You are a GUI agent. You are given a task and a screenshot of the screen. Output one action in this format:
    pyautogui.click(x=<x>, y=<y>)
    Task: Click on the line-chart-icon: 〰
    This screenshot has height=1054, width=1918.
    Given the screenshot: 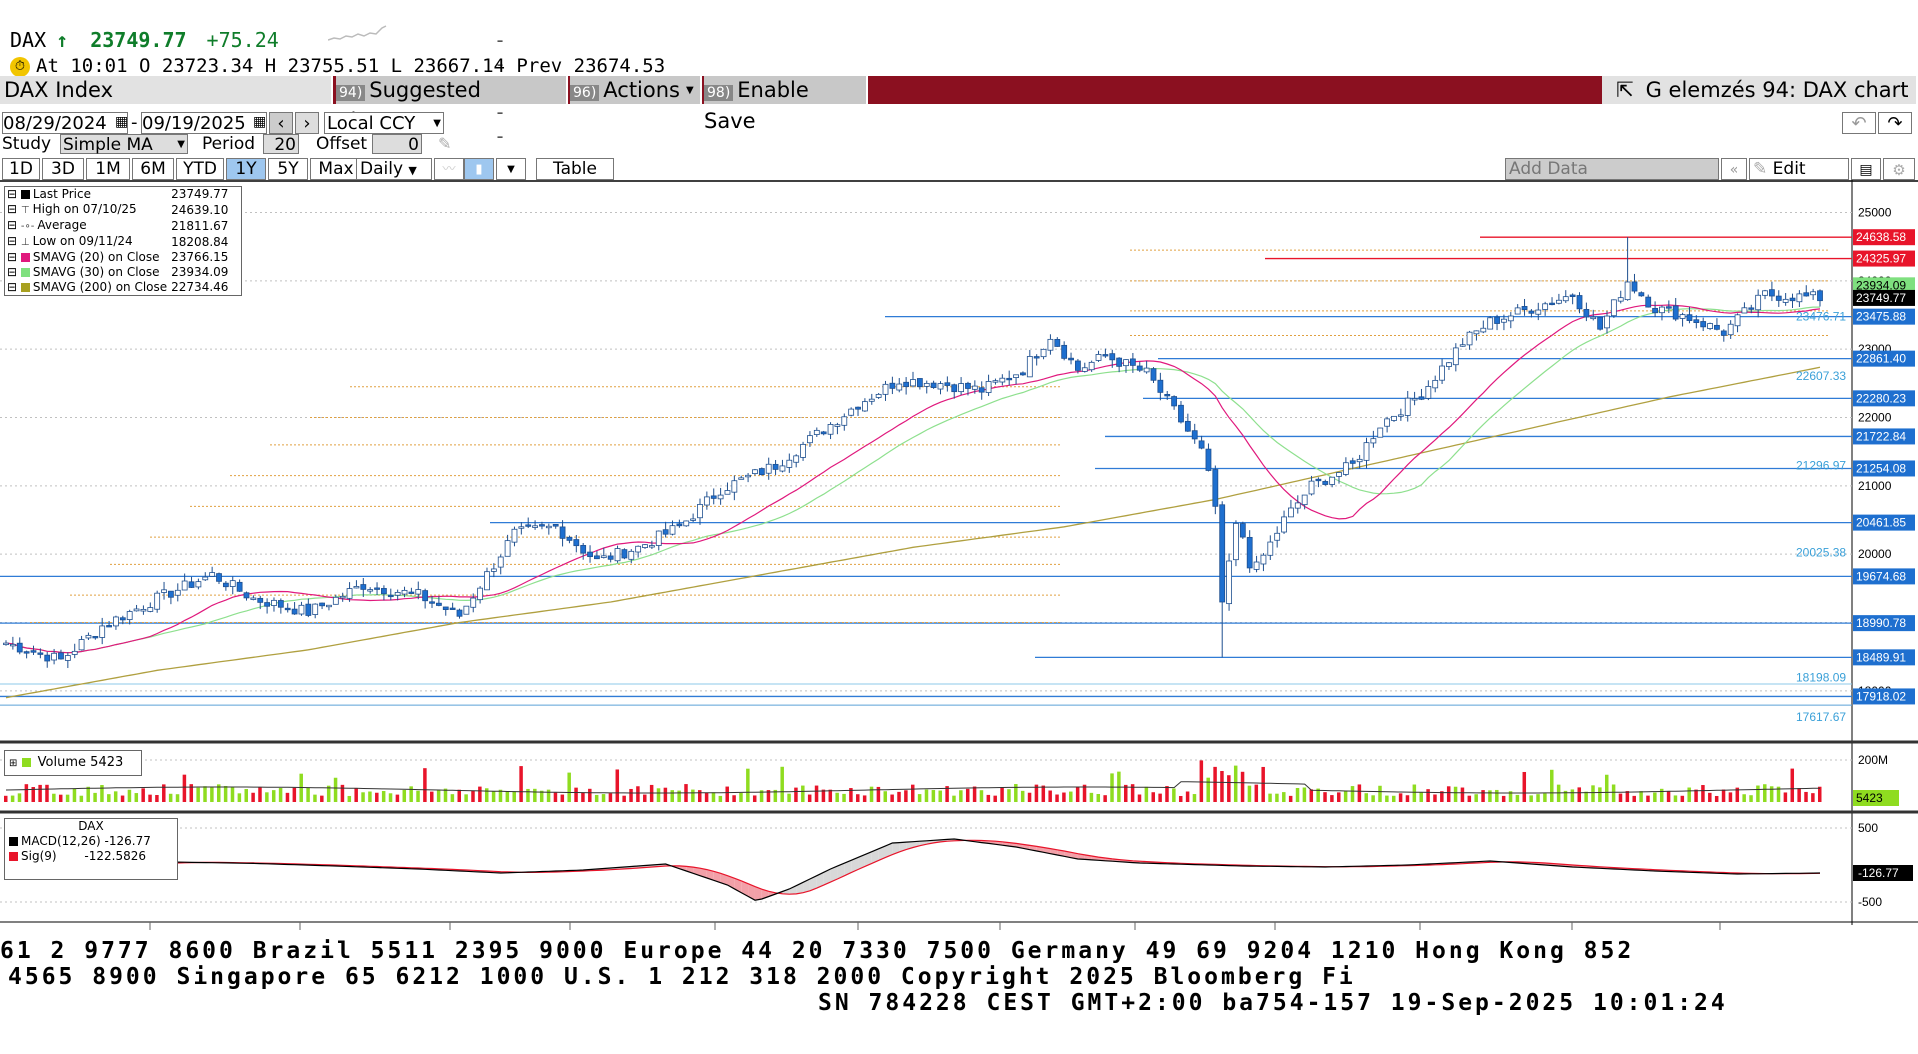 What is the action you would take?
    pyautogui.click(x=449, y=169)
    